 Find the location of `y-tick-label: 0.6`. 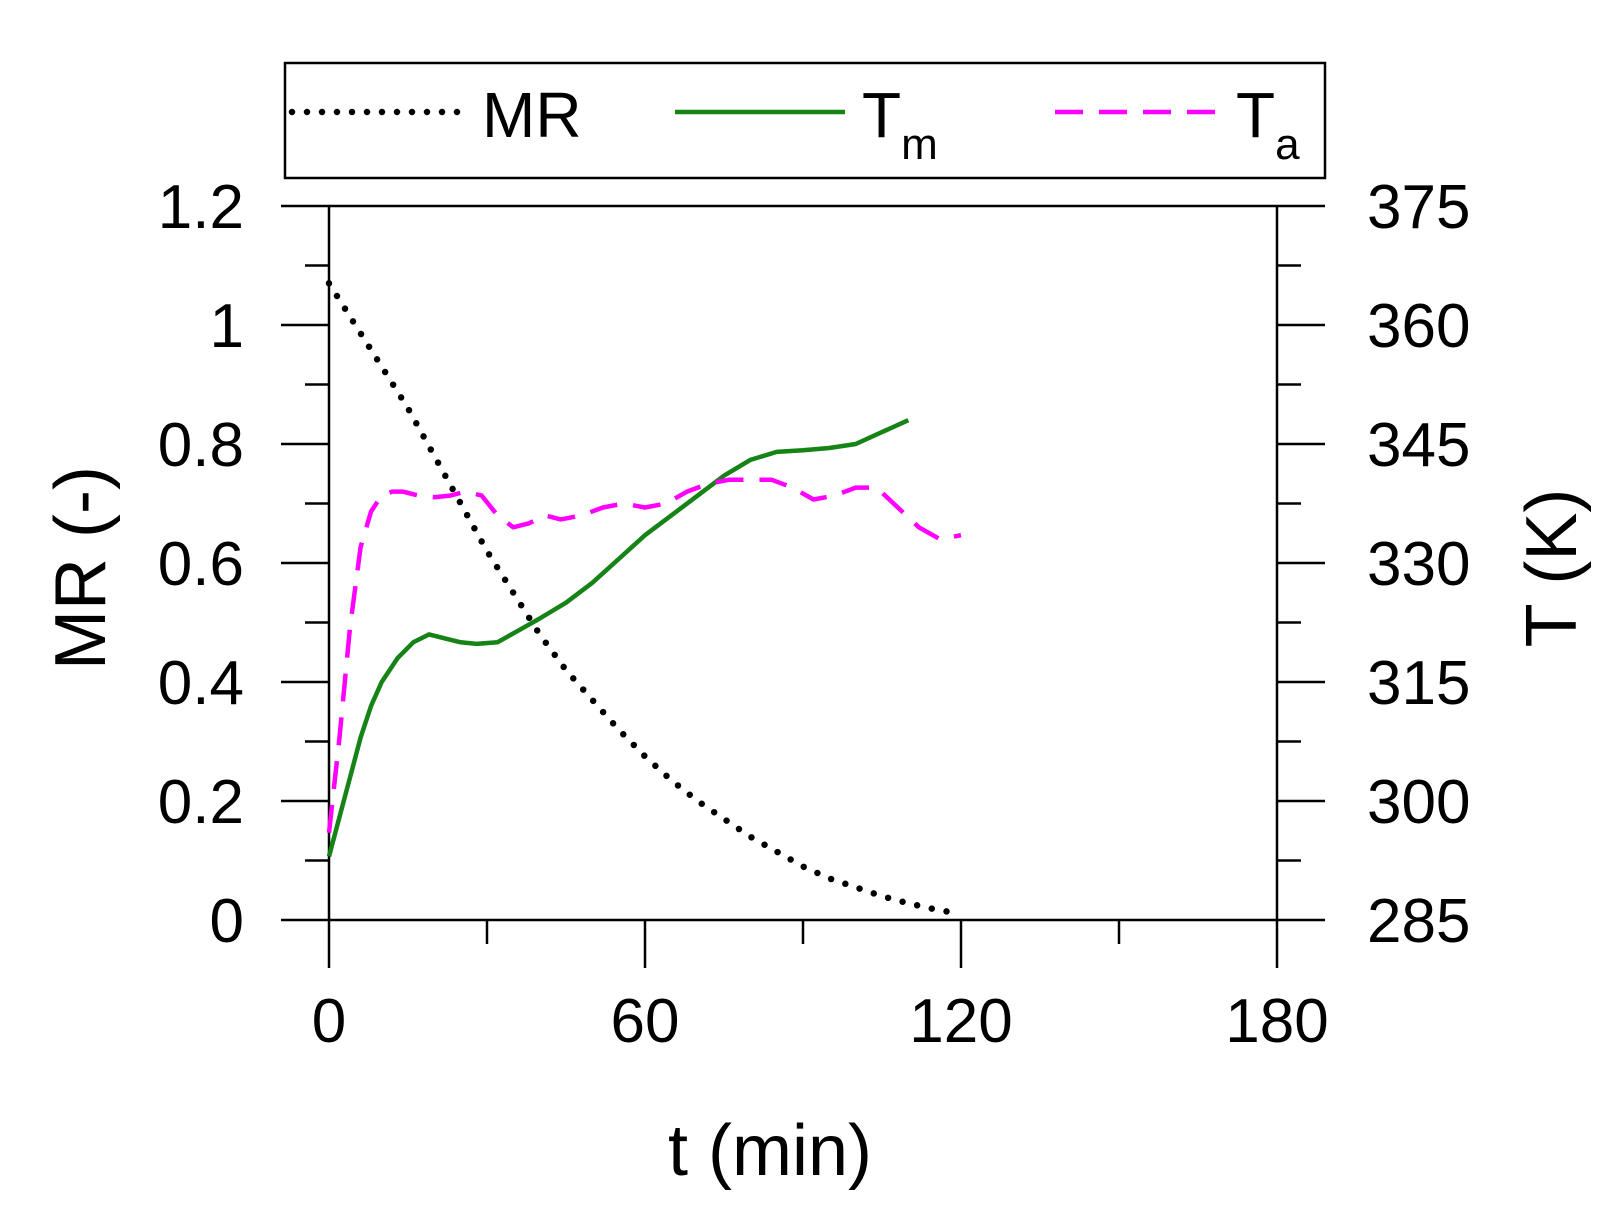

y-tick-label: 0.6 is located at coordinates (201, 564).